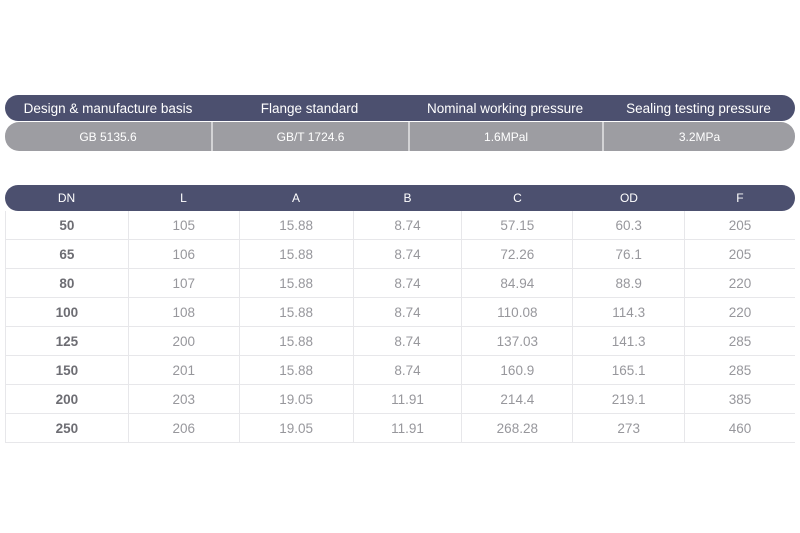  Describe the element at coordinates (108, 136) in the screenshot. I see `spec-value-cell: GB 5135.6` at that location.